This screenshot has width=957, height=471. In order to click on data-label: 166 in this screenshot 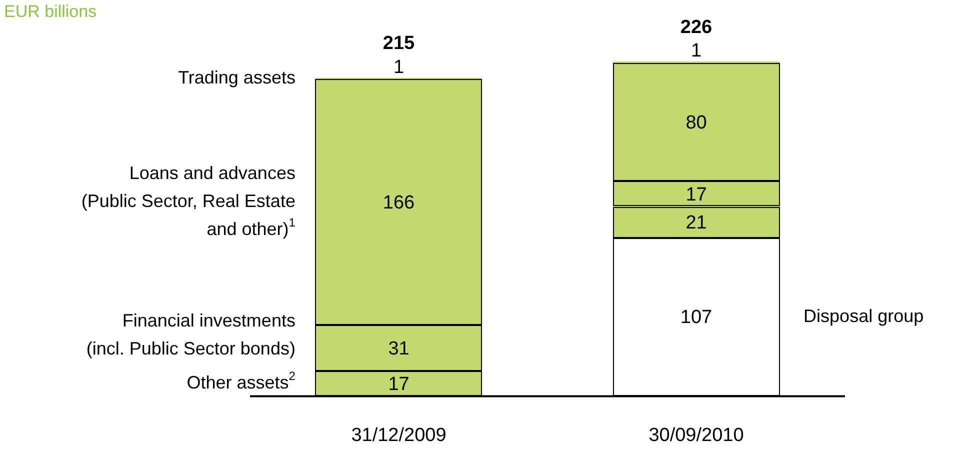, I will do `click(398, 203)`.